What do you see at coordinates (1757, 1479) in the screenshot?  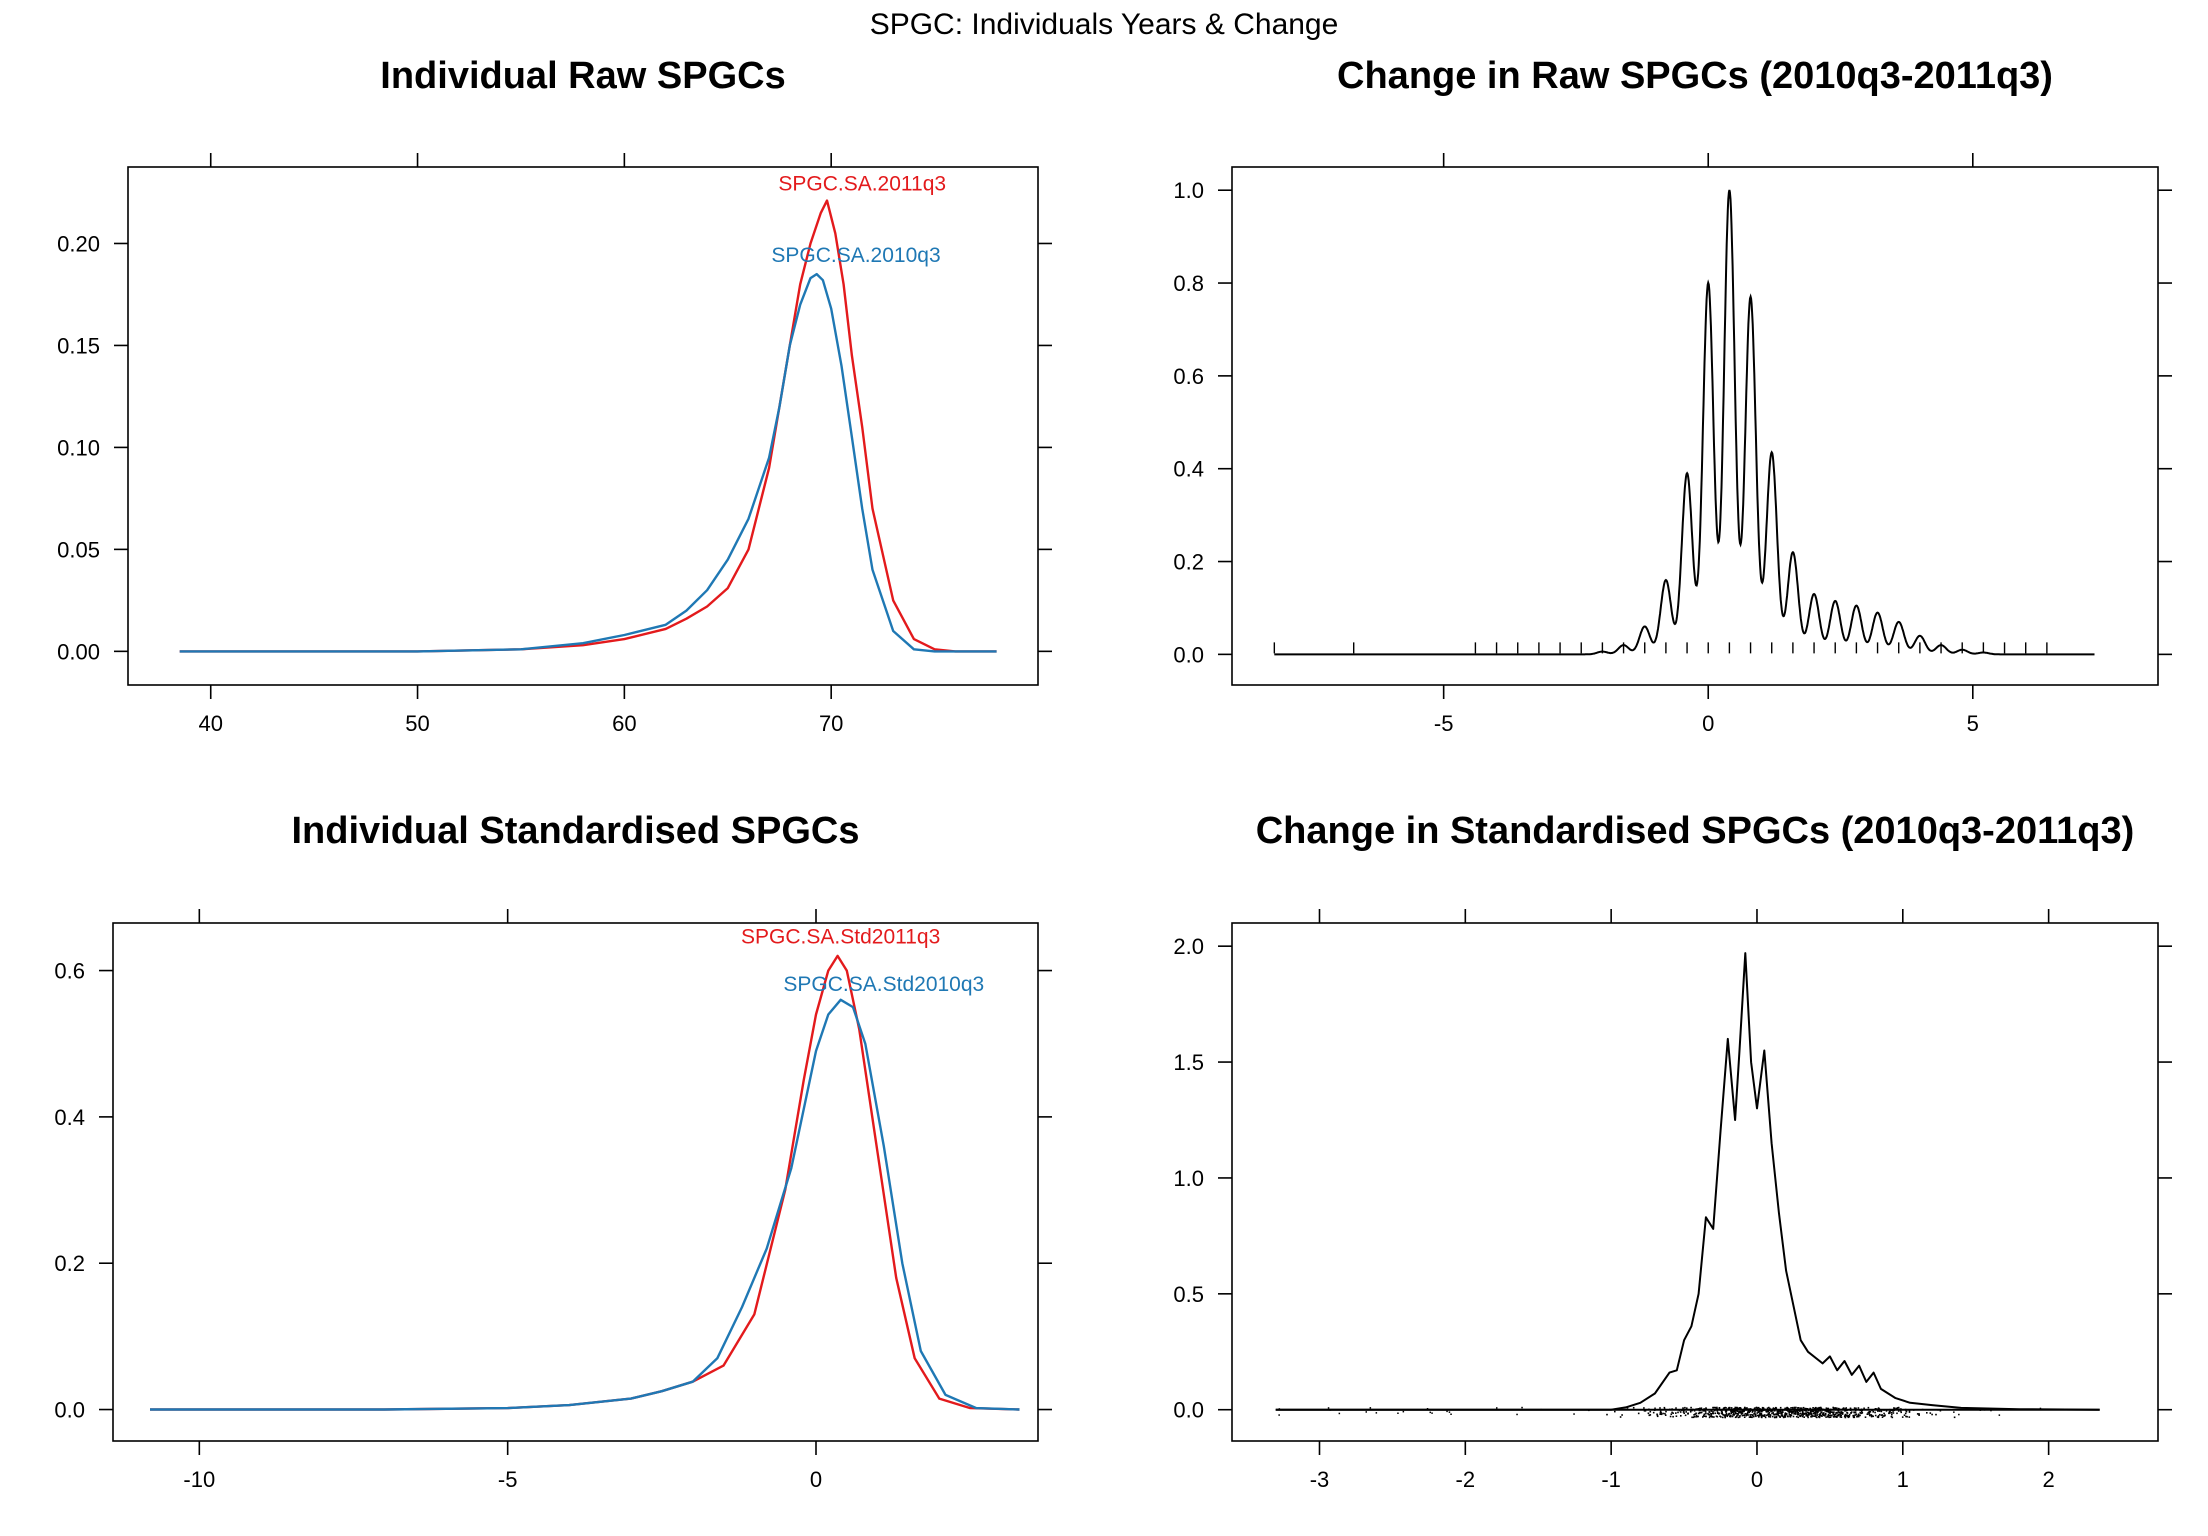 I see `x-tick-label: 0` at bounding box center [1757, 1479].